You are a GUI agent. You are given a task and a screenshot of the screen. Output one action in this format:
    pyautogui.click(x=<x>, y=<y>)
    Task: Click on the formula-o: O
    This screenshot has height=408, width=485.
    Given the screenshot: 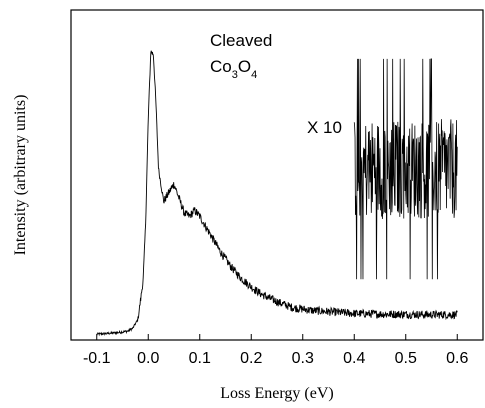 What is the action you would take?
    pyautogui.click(x=244, y=66)
    